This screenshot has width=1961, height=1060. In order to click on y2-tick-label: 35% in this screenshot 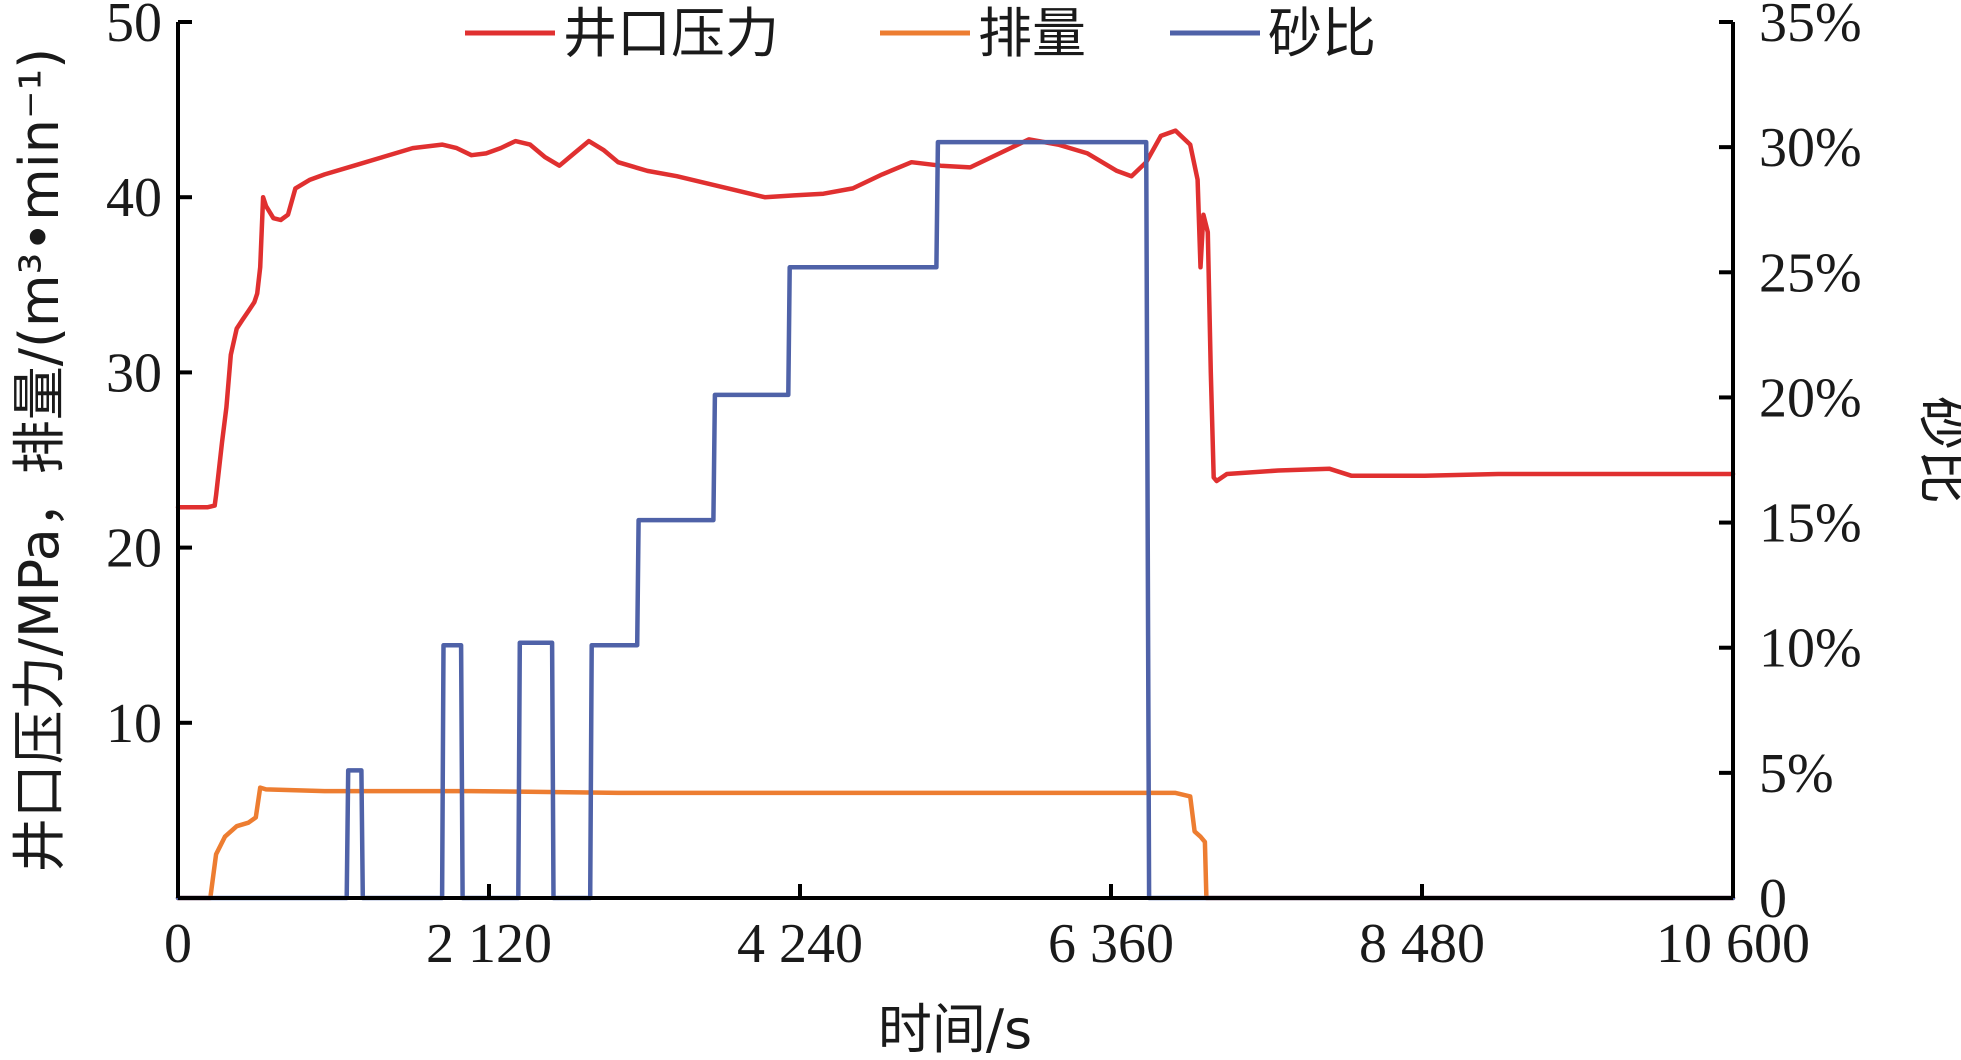, I will do `click(1810, 27)`.